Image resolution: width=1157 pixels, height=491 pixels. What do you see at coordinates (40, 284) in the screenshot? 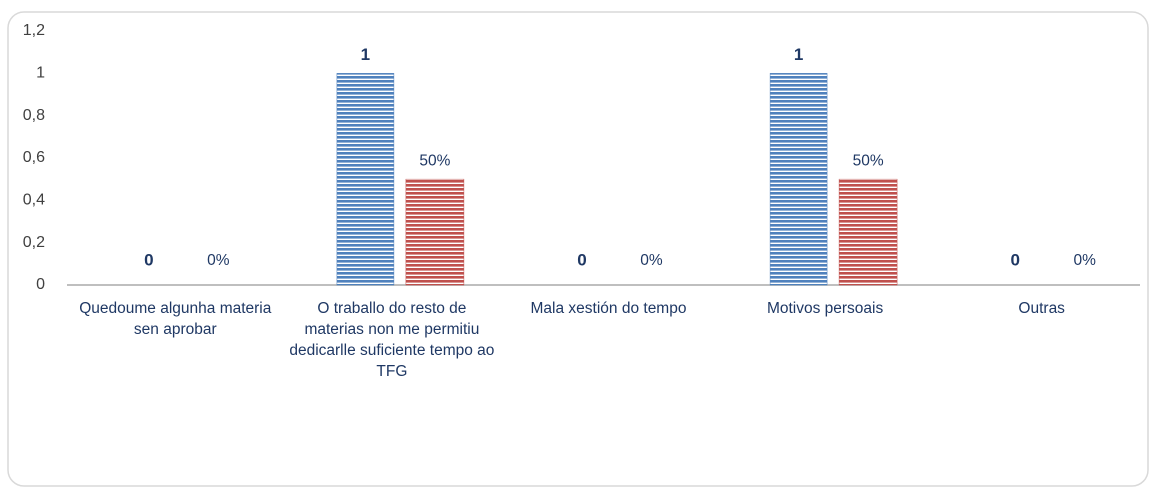
I see `y-tick-label: 0` at bounding box center [40, 284].